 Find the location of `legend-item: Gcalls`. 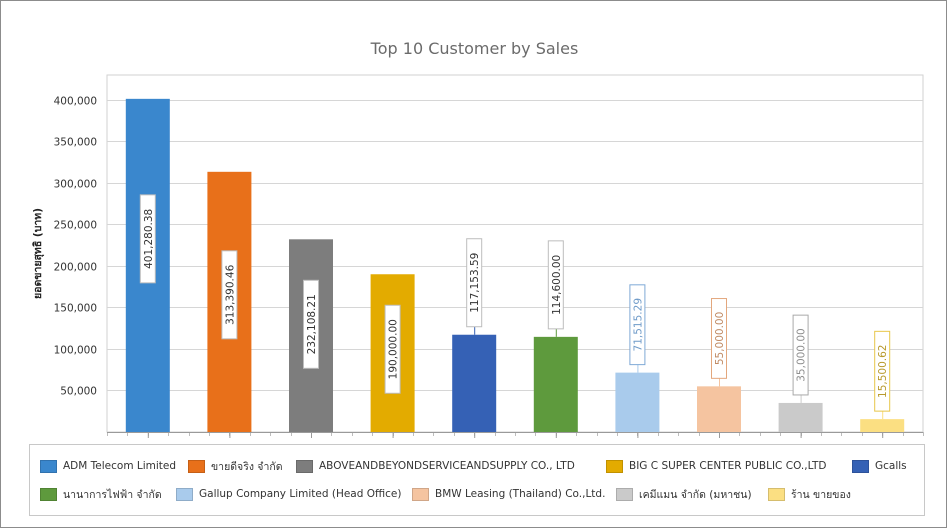

legend-item: Gcalls is located at coordinates (879, 466).